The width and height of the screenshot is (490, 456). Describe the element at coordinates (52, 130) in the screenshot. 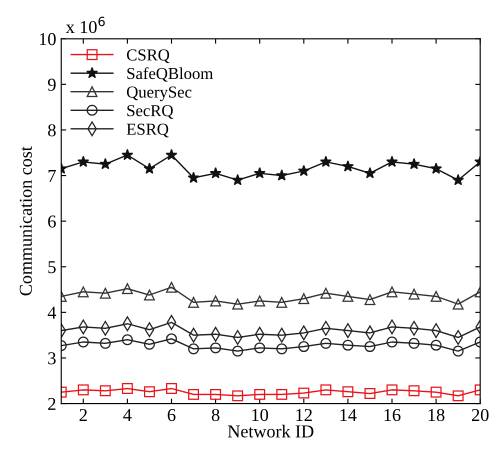

I see `y-tick-label: 8` at that location.